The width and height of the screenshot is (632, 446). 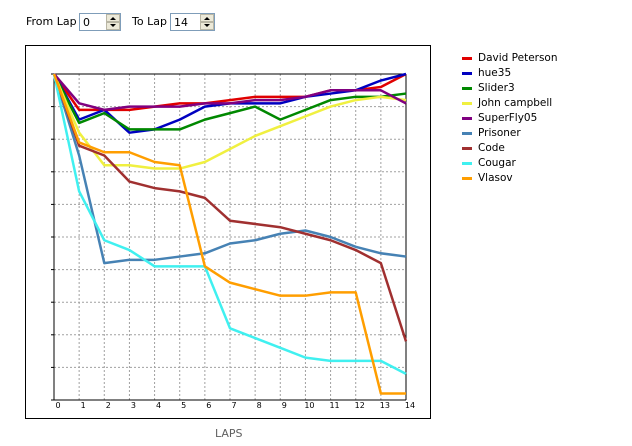 What do you see at coordinates (51, 21) in the screenshot?
I see `from-lap-label: From Lap` at bounding box center [51, 21].